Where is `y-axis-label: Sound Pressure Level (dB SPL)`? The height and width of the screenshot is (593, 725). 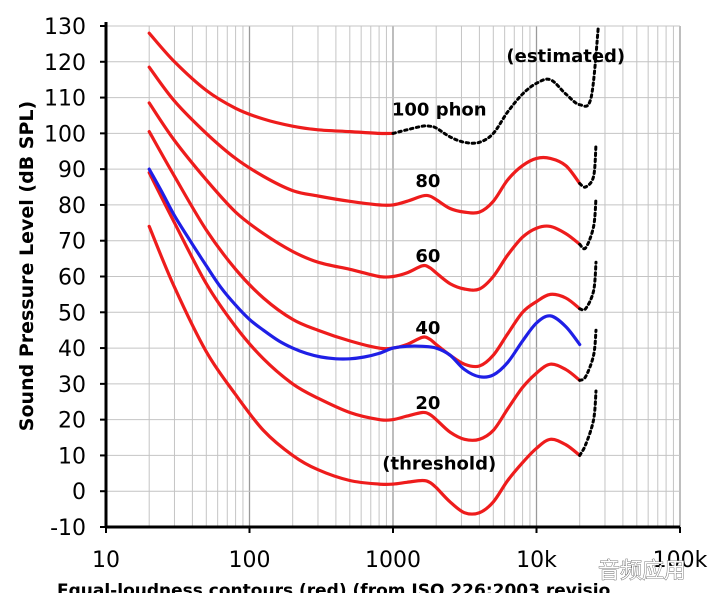
y-axis-label: Sound Pressure Level (dB SPL) is located at coordinates (27, 266).